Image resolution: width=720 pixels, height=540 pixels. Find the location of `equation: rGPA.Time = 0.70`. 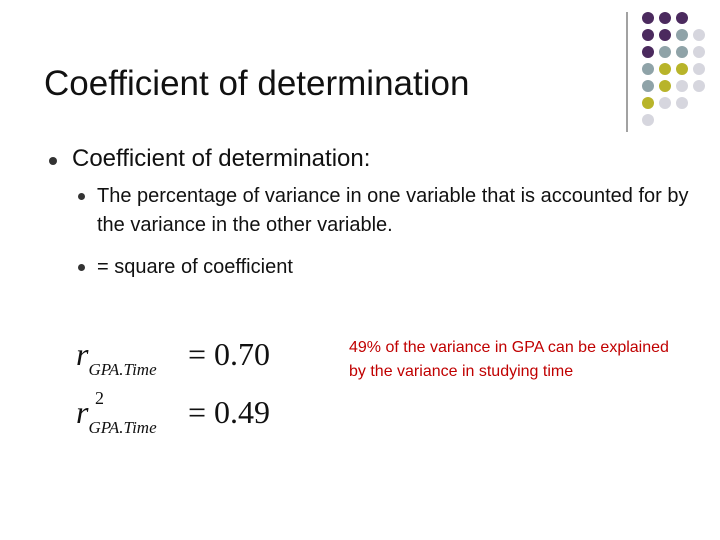

equation: rGPA.Time = 0.70 is located at coordinates (173, 357).